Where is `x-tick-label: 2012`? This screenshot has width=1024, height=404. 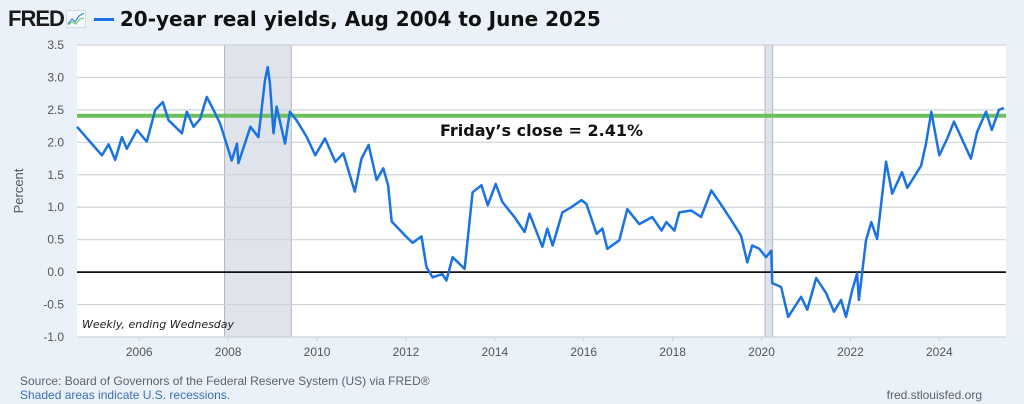 x-tick-label: 2012 is located at coordinates (406, 352).